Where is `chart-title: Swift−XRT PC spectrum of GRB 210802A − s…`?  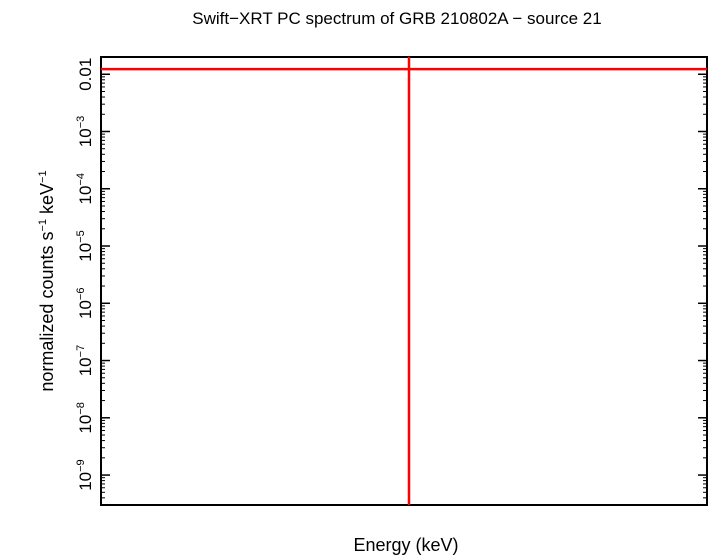
chart-title: Swift−XRT PC spectrum of GRB 210802A − s… is located at coordinates (396, 18).